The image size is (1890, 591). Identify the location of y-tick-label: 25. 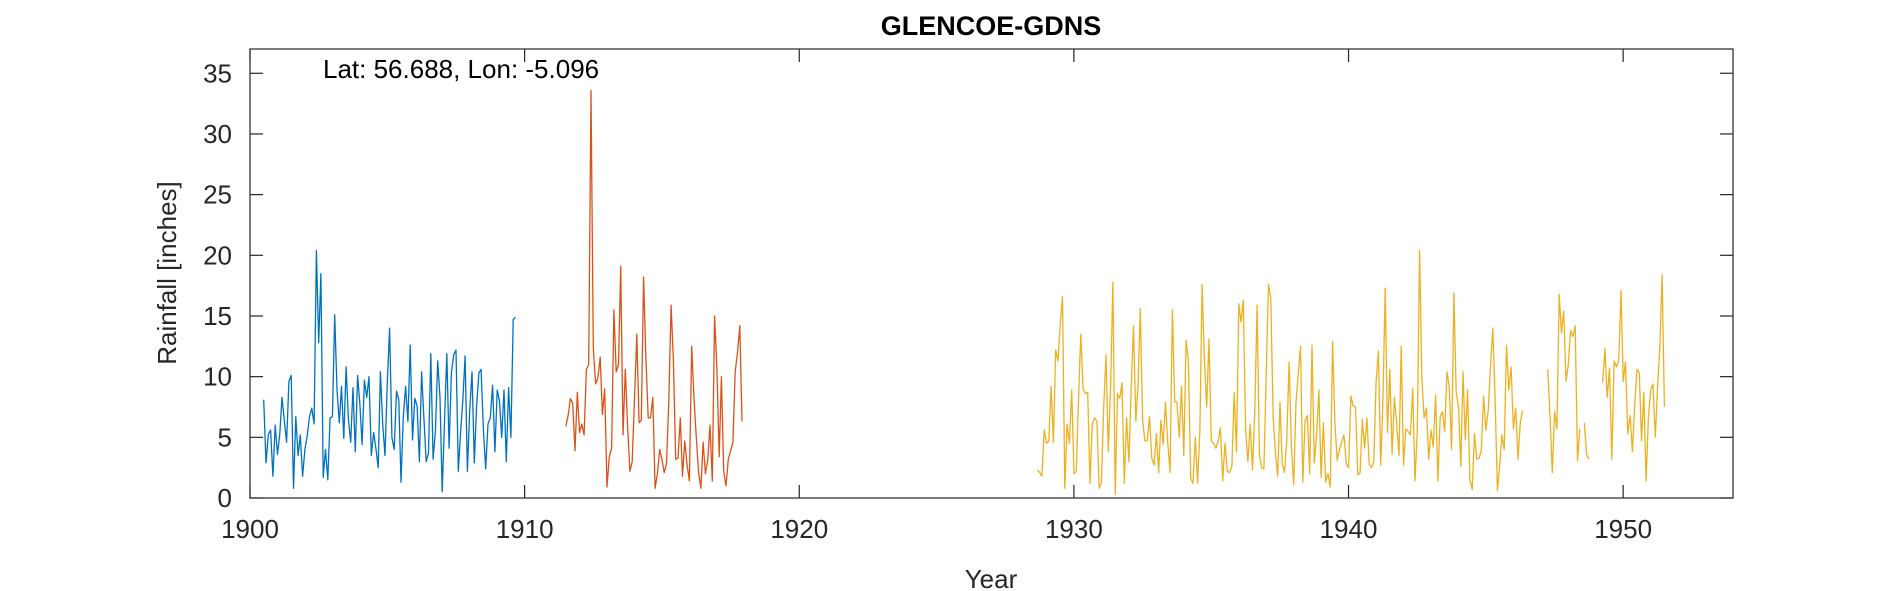
(217, 195).